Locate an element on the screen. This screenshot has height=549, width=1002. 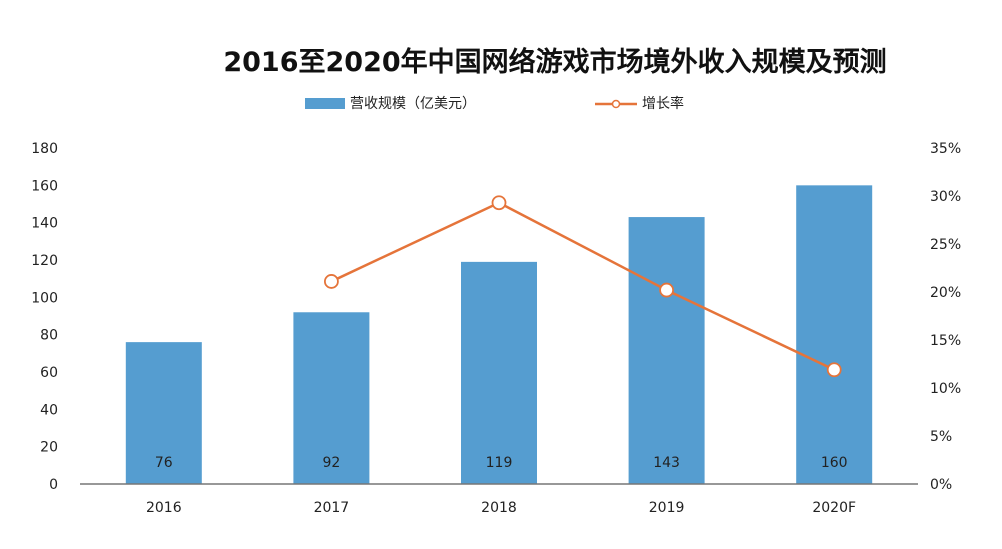
left-axis-tick-label: 0 is located at coordinates (53, 485).